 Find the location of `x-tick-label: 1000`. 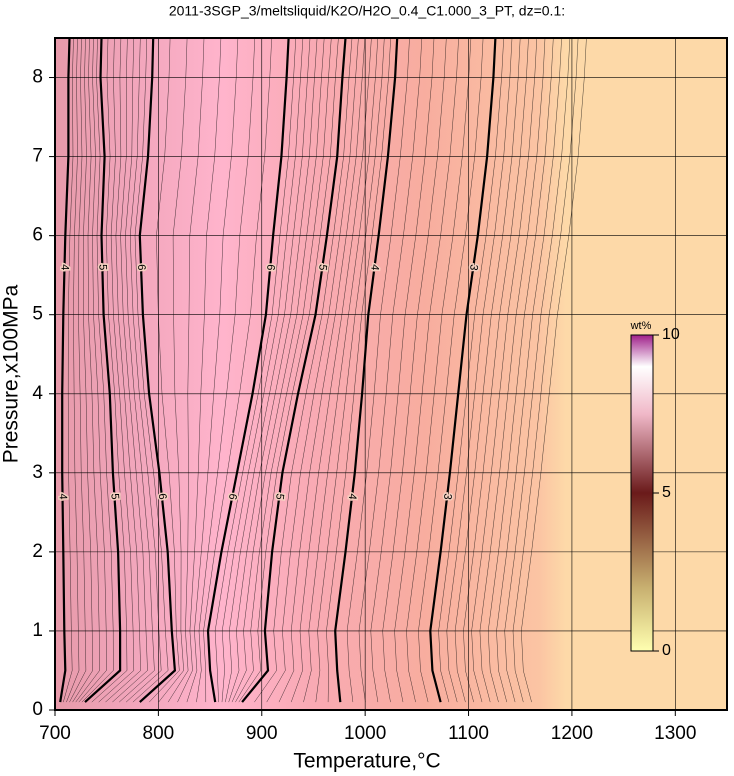

x-tick-label: 1000 is located at coordinates (365, 733).